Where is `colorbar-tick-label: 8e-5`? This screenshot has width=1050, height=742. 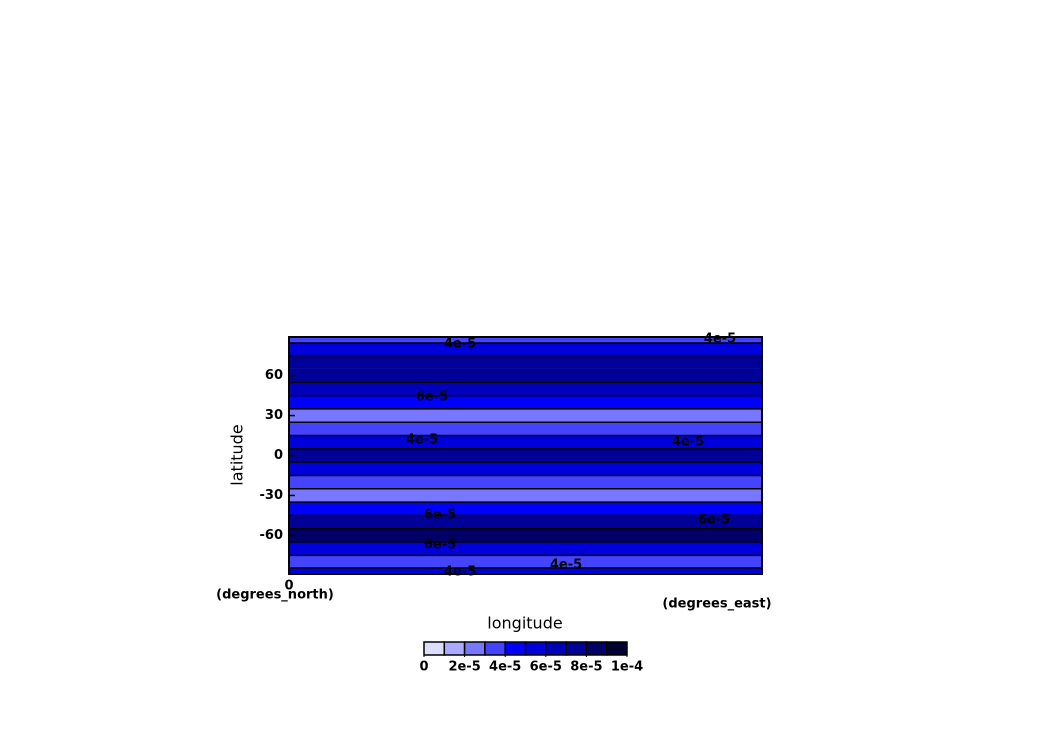 colorbar-tick-label: 8e-5 is located at coordinates (586, 667).